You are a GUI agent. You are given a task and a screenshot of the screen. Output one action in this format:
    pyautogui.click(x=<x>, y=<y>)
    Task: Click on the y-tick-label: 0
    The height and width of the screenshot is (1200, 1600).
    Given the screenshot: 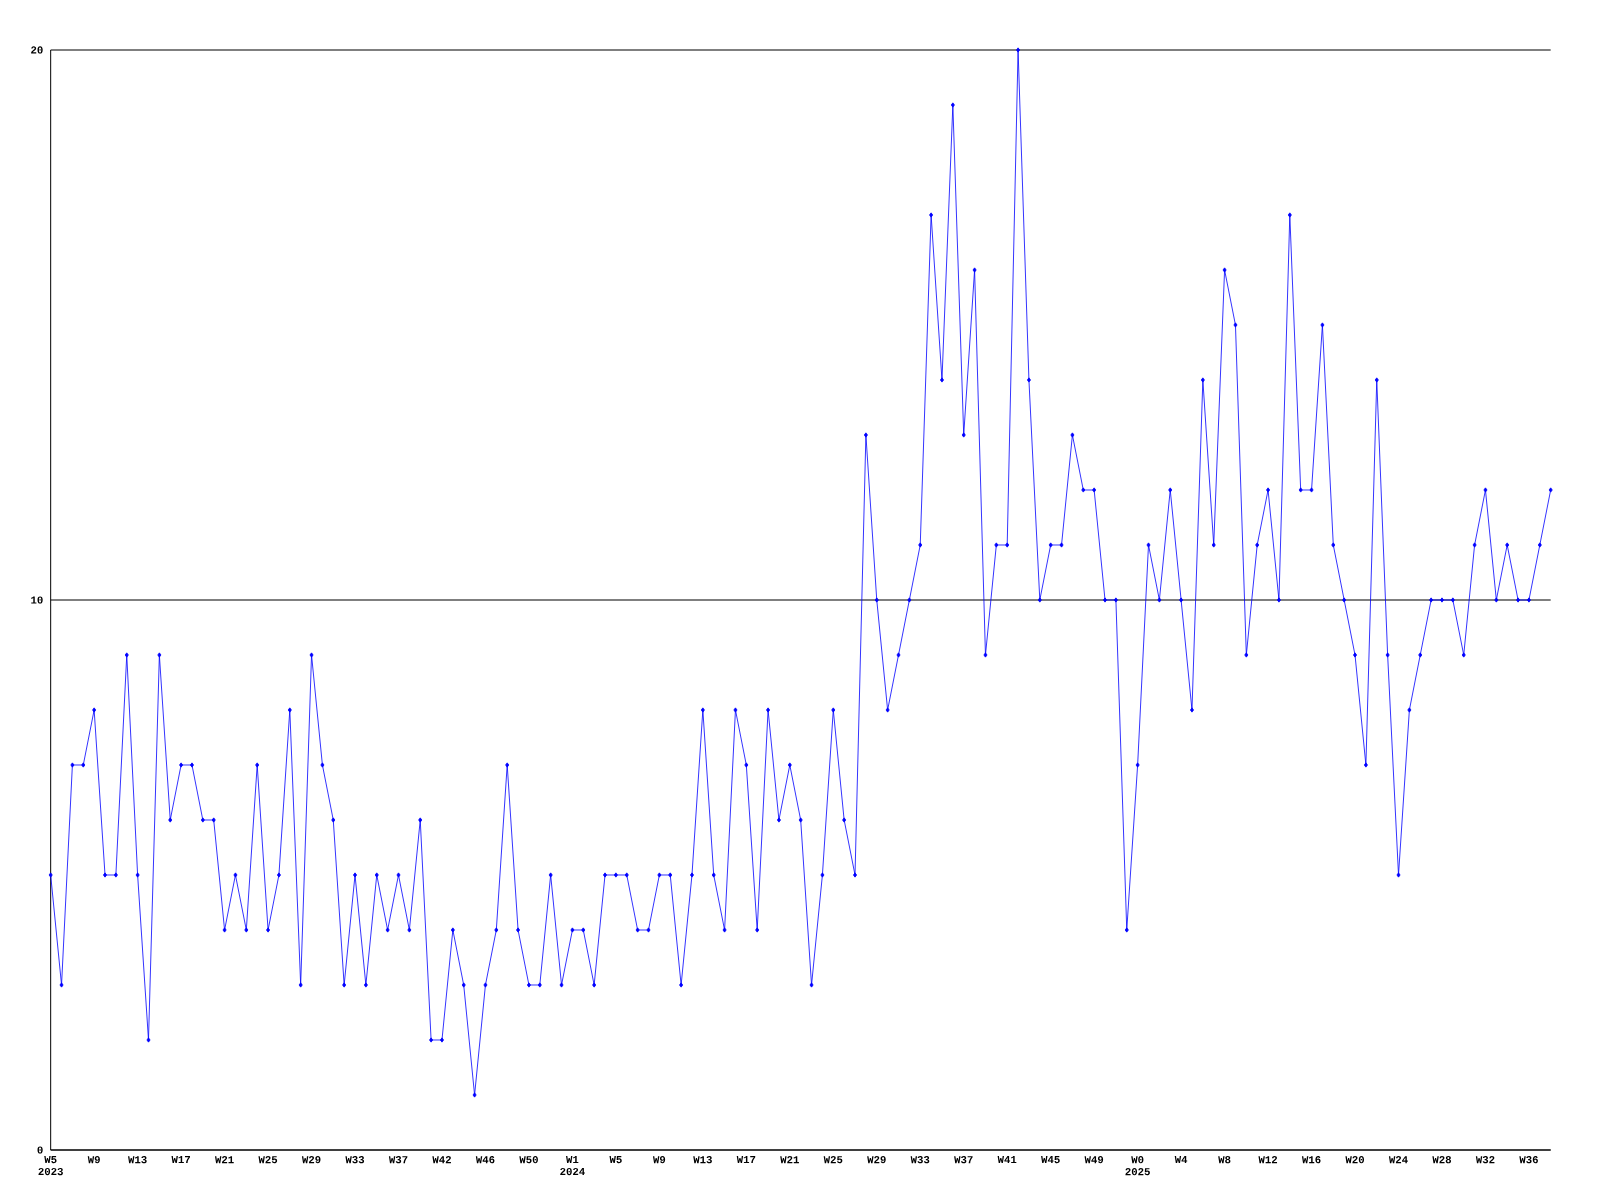 What is the action you would take?
    pyautogui.click(x=40, y=1150)
    